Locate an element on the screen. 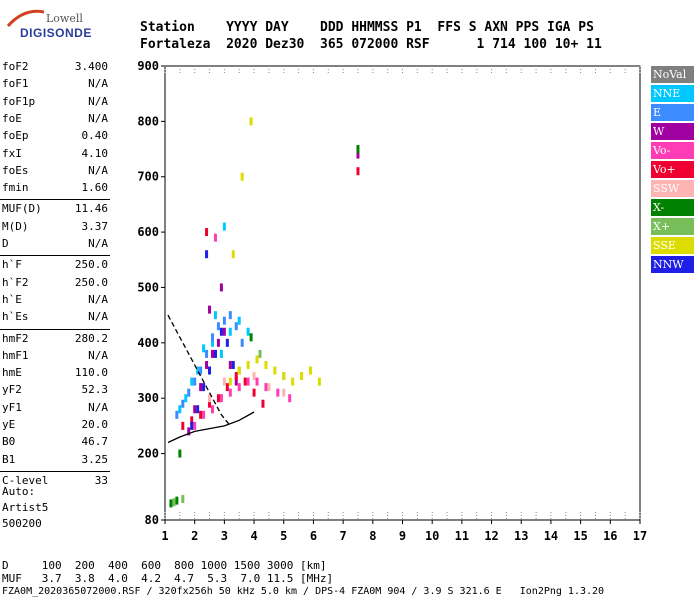 The width and height of the screenshot is (700, 600). legend-entry: NNE is located at coordinates (672, 93).